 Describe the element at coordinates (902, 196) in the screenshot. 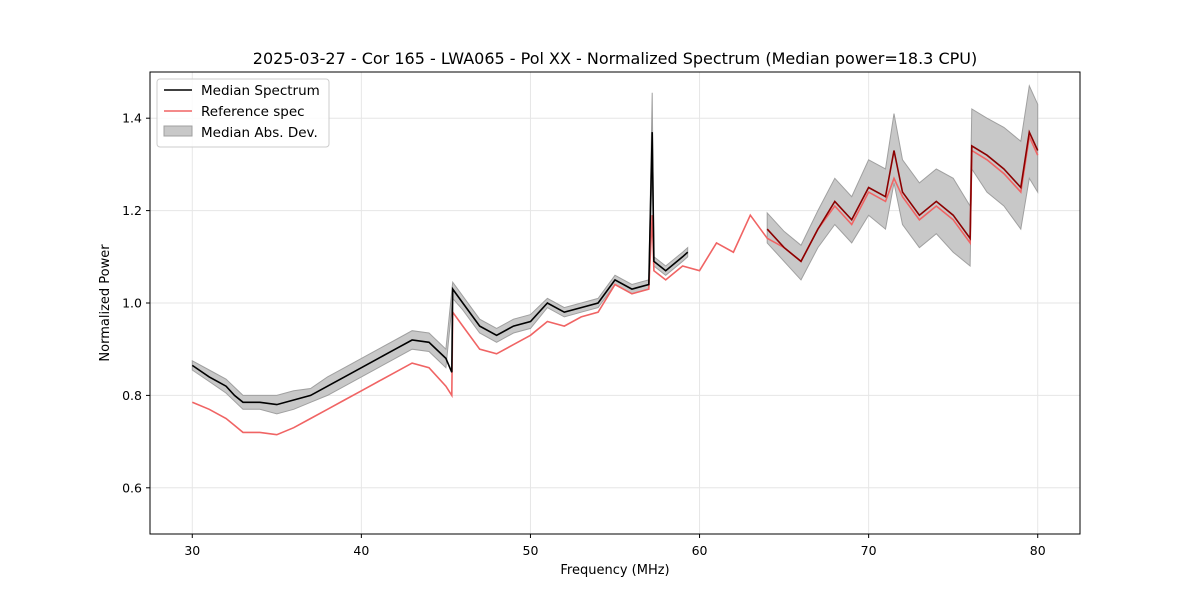

I see `median-spectrum-line` at that location.